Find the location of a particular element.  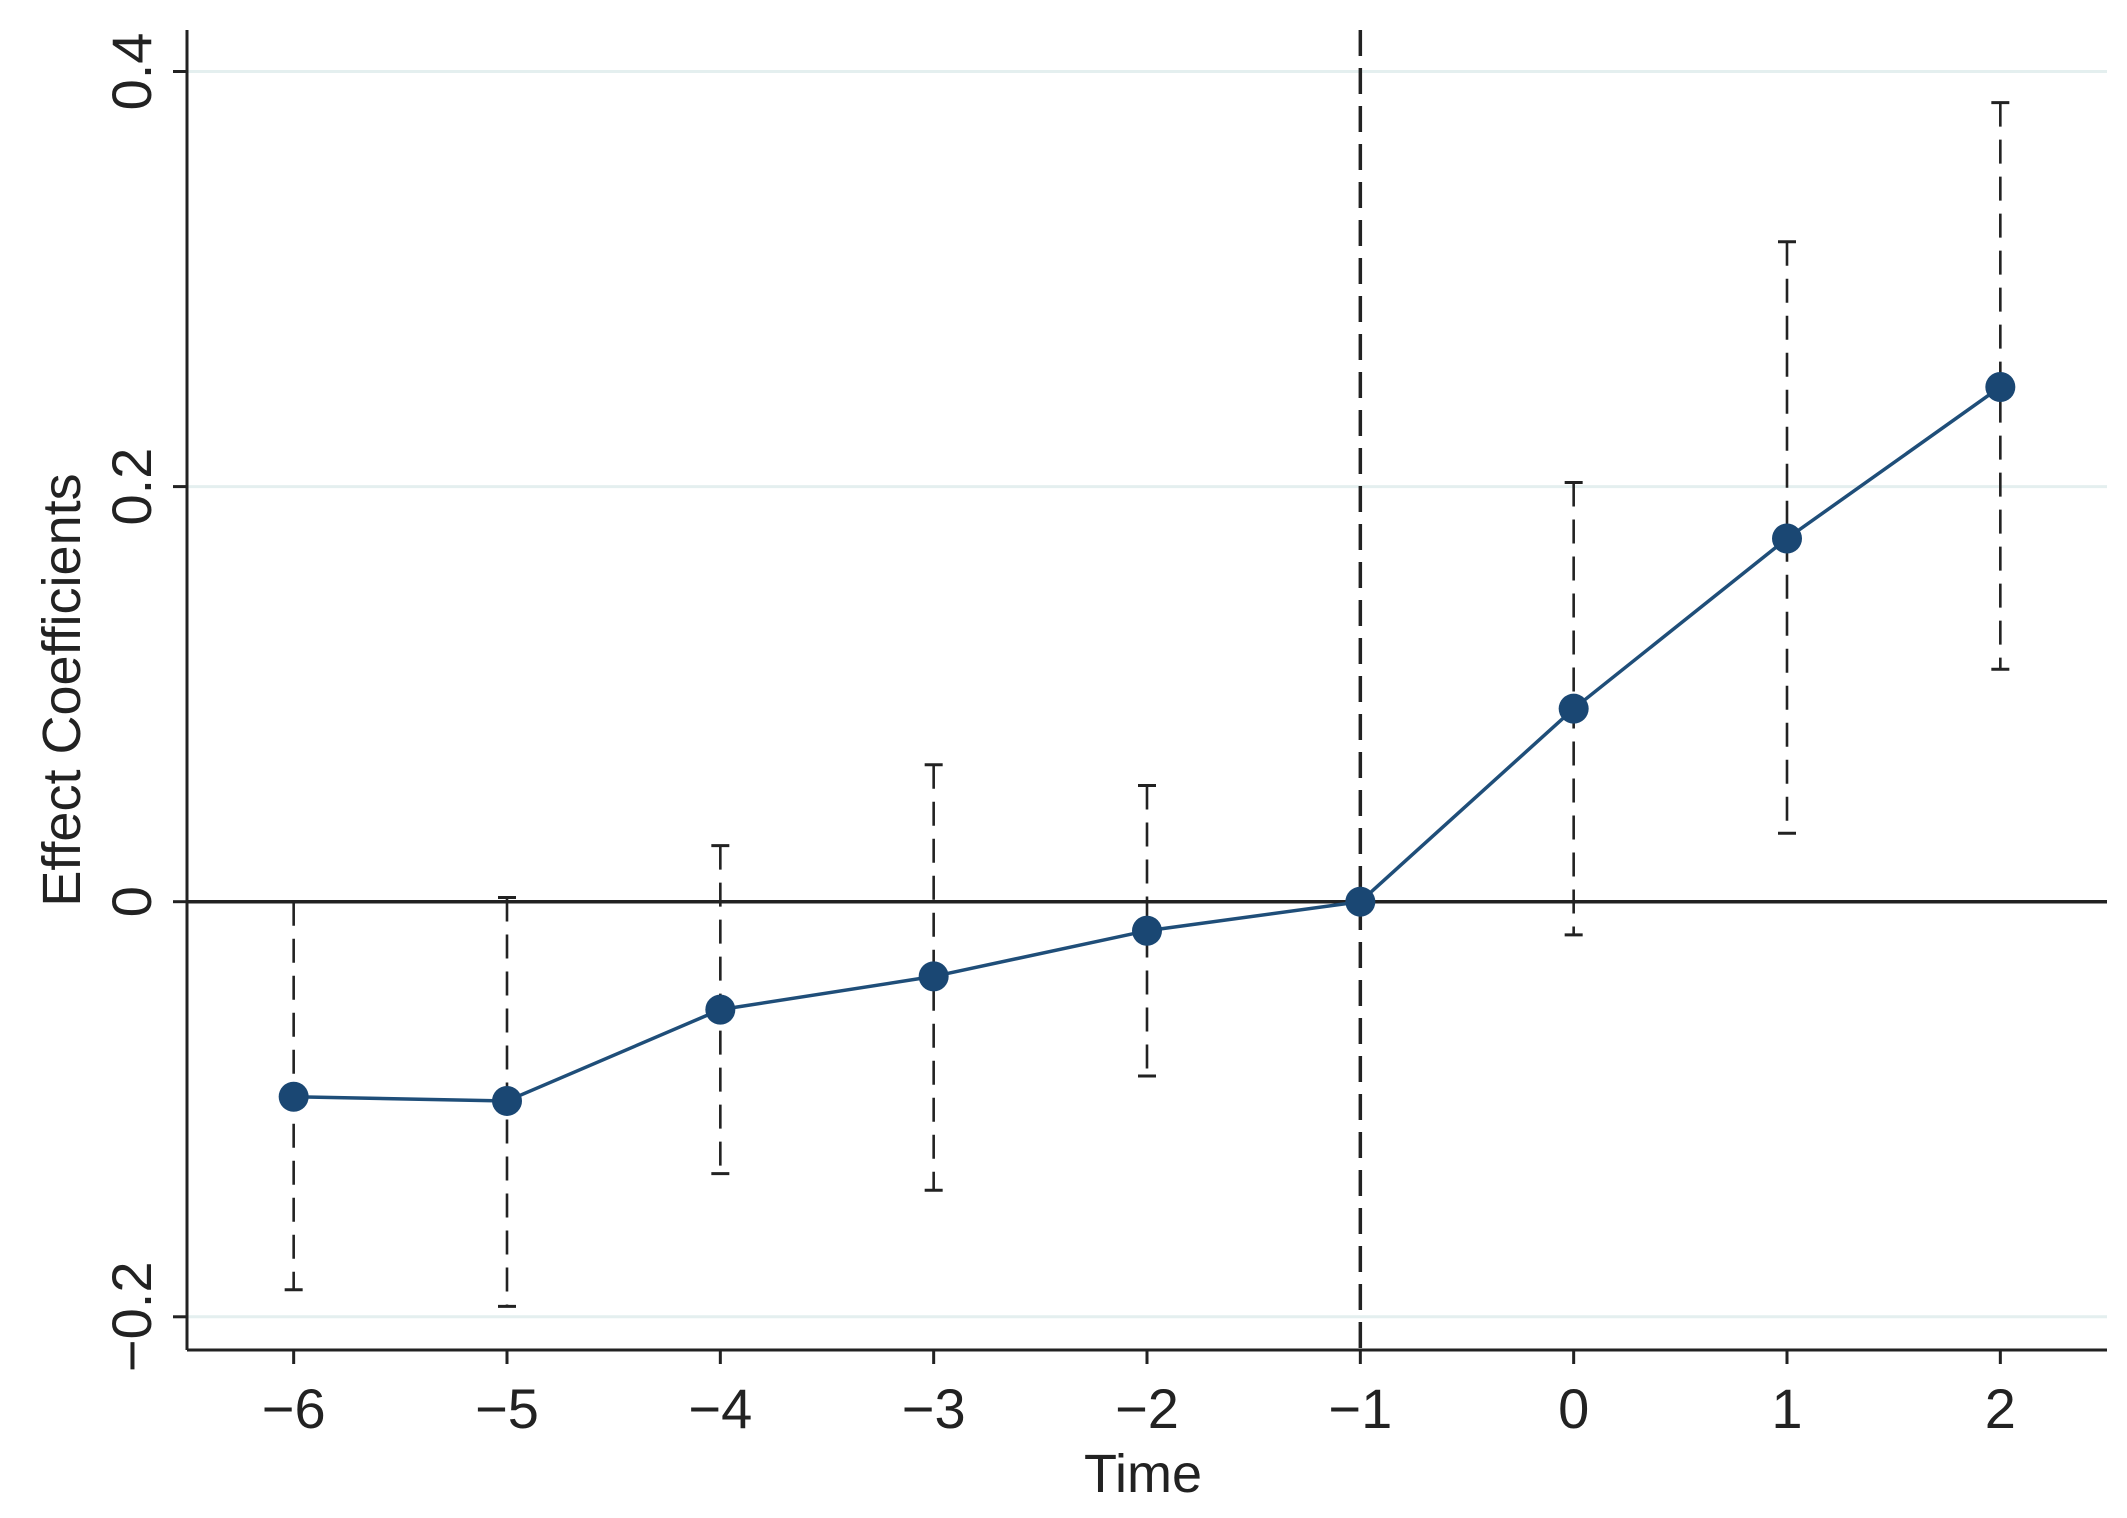

y-tick-label: −0.2 is located at coordinates (131, 1317).